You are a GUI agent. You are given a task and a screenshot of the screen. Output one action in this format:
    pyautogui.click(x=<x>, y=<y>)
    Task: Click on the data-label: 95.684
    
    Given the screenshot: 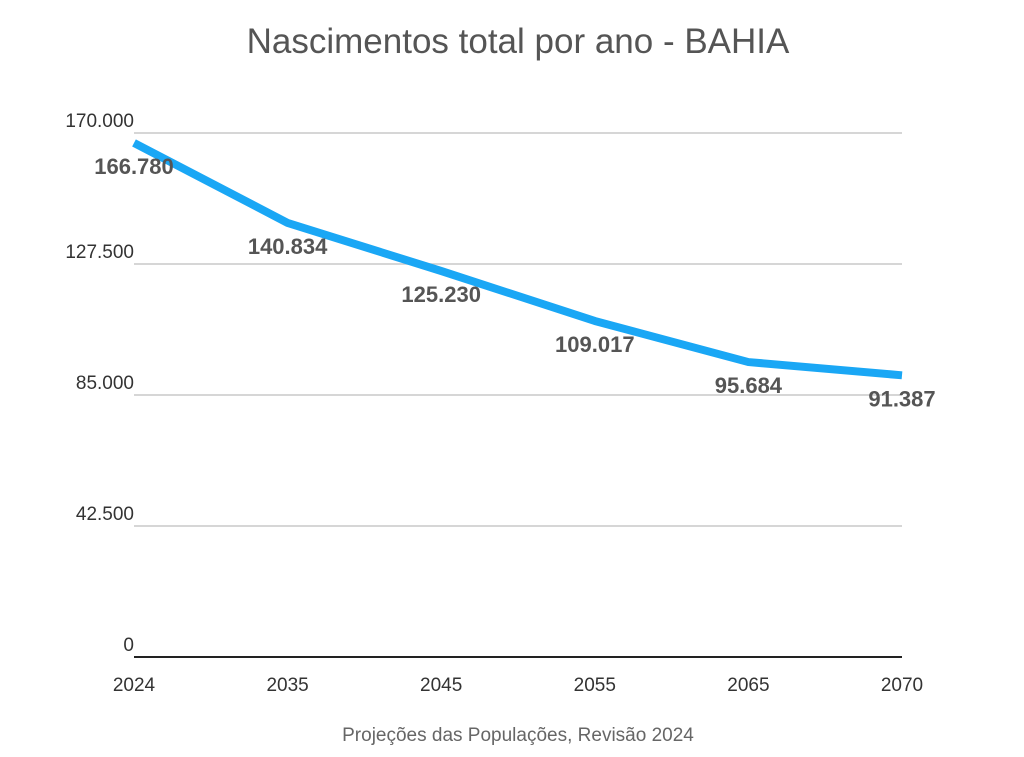 What is the action you would take?
    pyautogui.click(x=749, y=385)
    